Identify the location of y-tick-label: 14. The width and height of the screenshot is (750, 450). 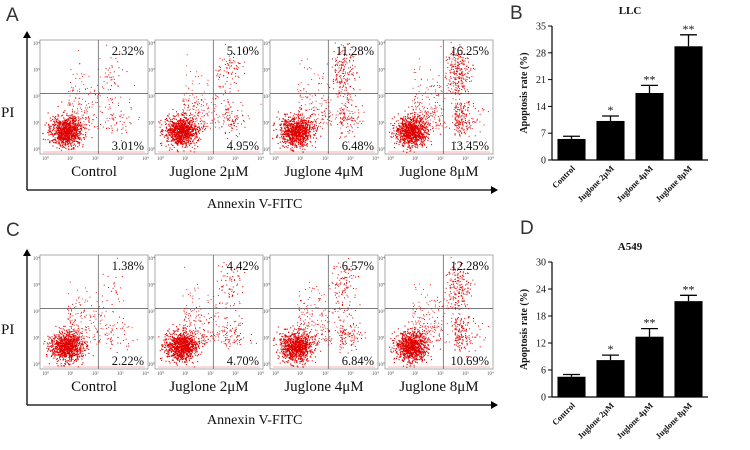
(541, 107).